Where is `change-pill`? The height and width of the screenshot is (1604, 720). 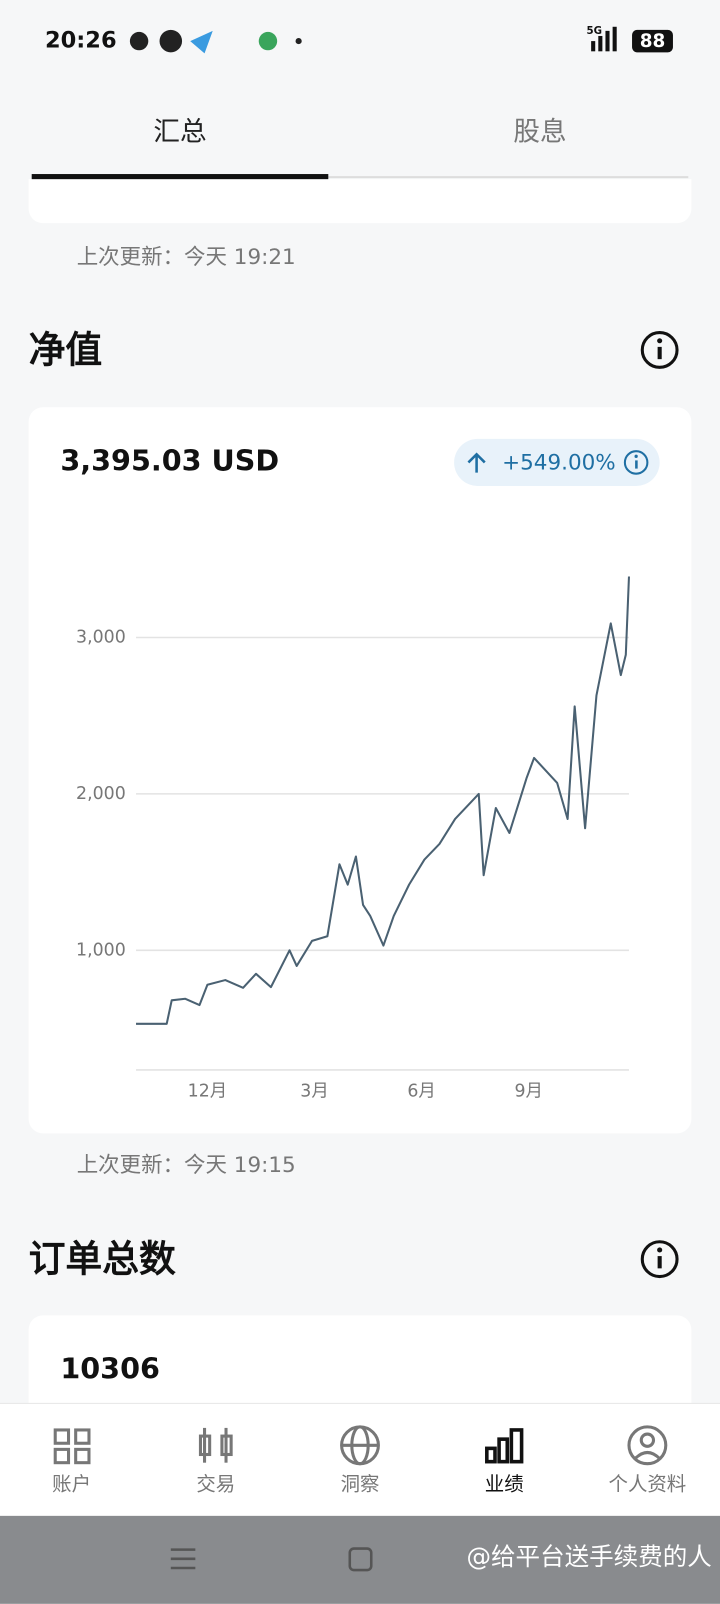 change-pill is located at coordinates (557, 462).